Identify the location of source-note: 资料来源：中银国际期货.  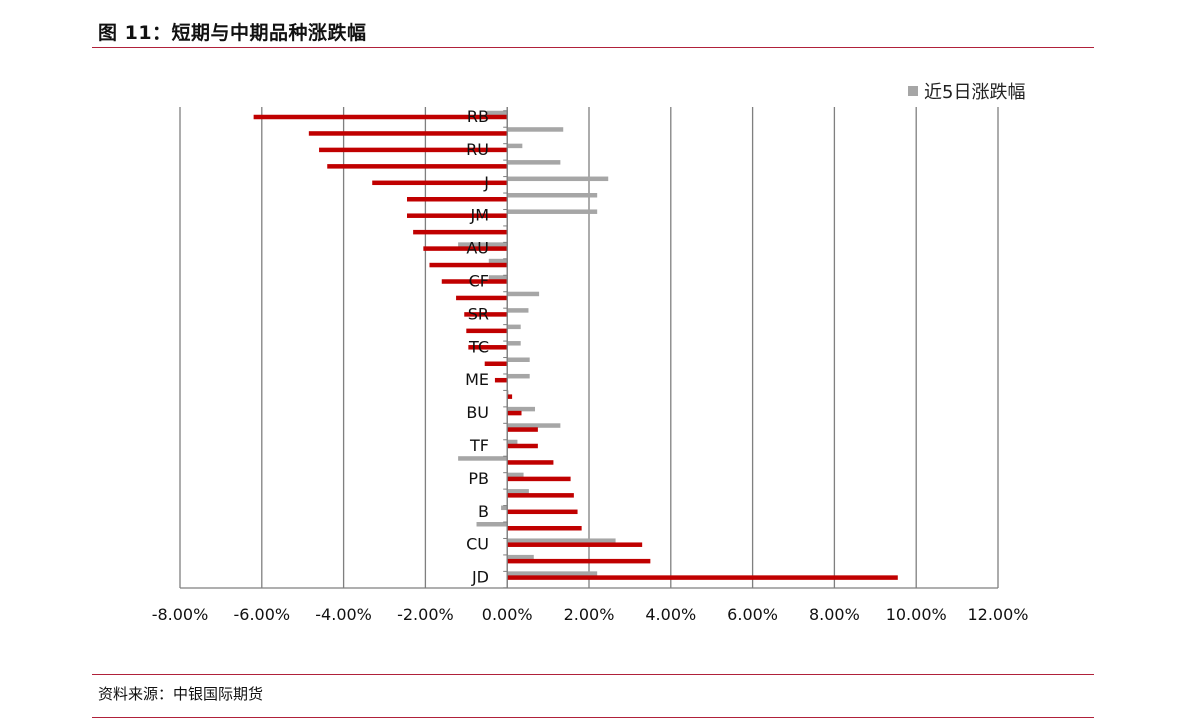
(181, 694).